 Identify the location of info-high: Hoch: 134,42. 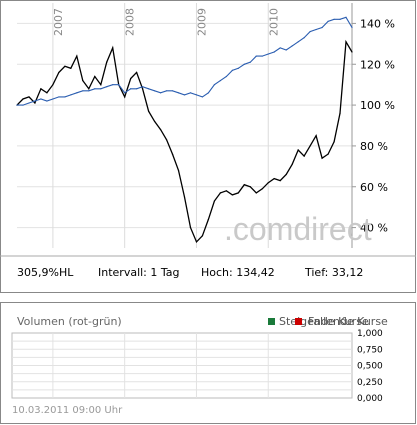
(238, 272).